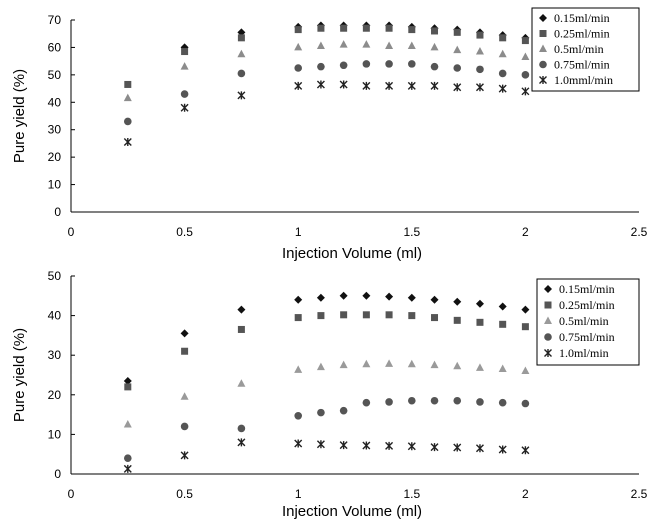 Image resolution: width=662 pixels, height=525 pixels. Describe the element at coordinates (583, 80) in the screenshot. I see `legend-label: 1.0mml/min` at that location.